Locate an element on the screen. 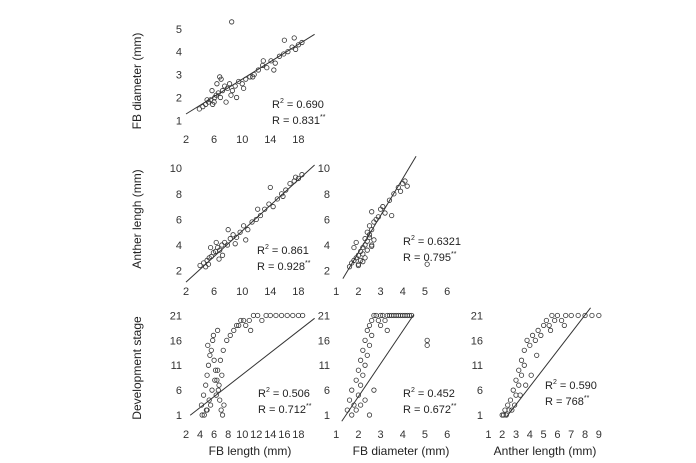 Image resolution: width=696 pixels, height=463 pixels. panel-5-xtick: 3 is located at coordinates (516, 435).